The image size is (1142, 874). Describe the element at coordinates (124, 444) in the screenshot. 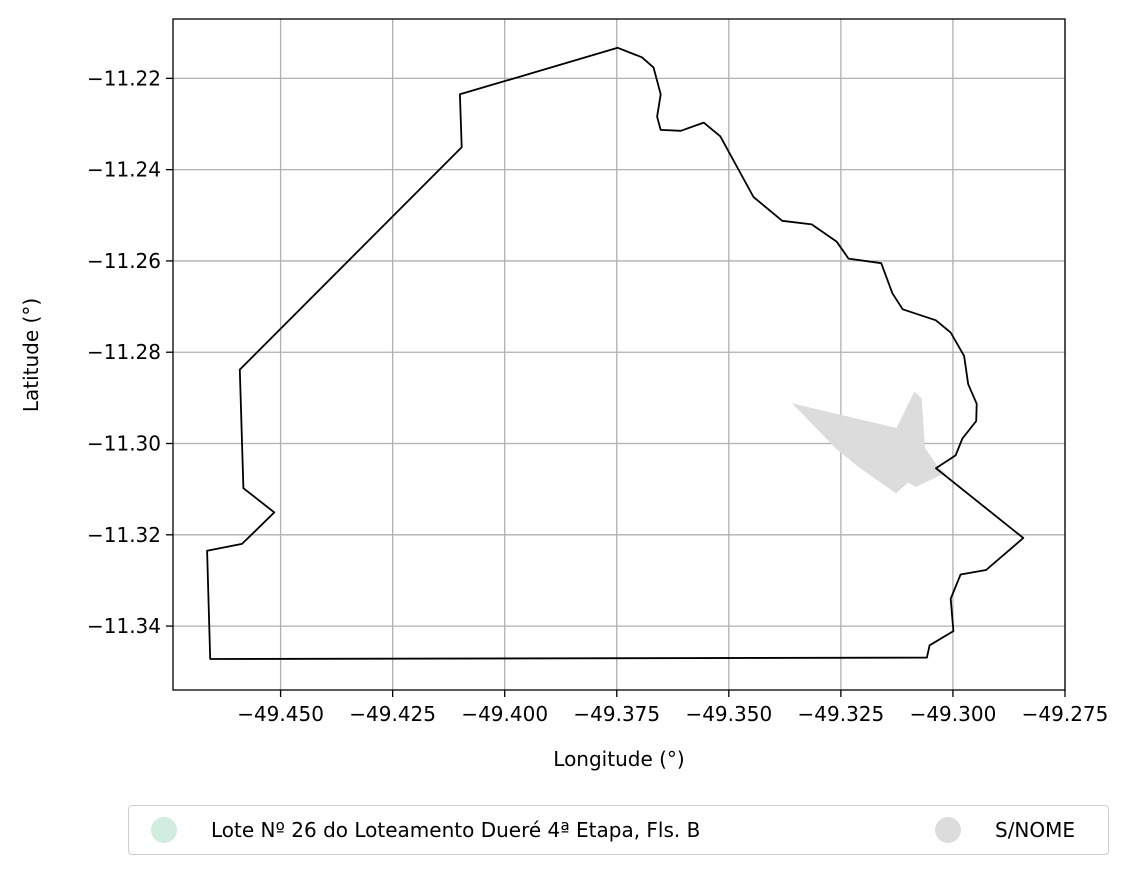

I see `y-tick-label: −11.30` at that location.